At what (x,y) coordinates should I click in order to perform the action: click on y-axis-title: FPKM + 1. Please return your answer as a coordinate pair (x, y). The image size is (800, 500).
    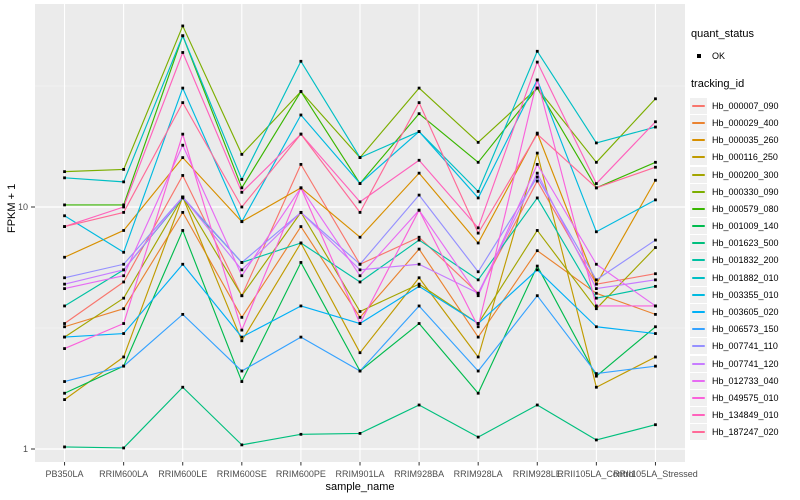
    Looking at the image, I should click on (12, 208).